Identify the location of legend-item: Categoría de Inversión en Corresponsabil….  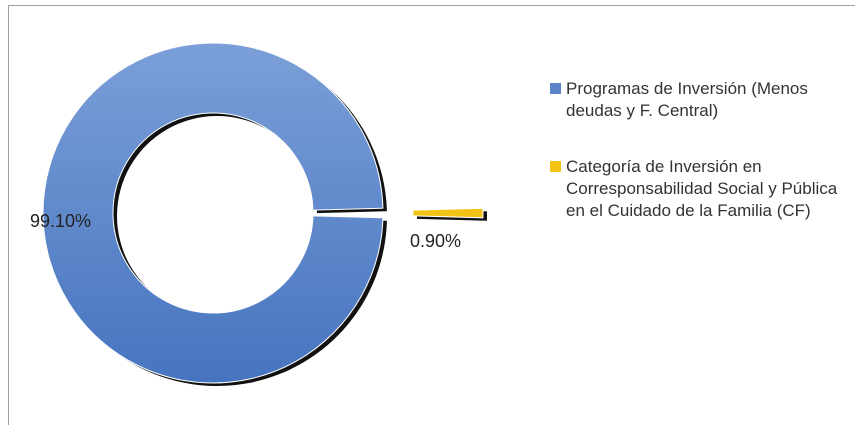
(700, 189).